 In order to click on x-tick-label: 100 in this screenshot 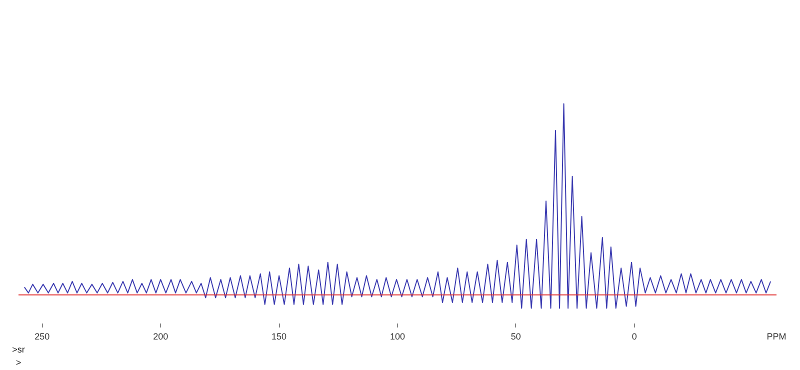, I will do `click(398, 337)`.